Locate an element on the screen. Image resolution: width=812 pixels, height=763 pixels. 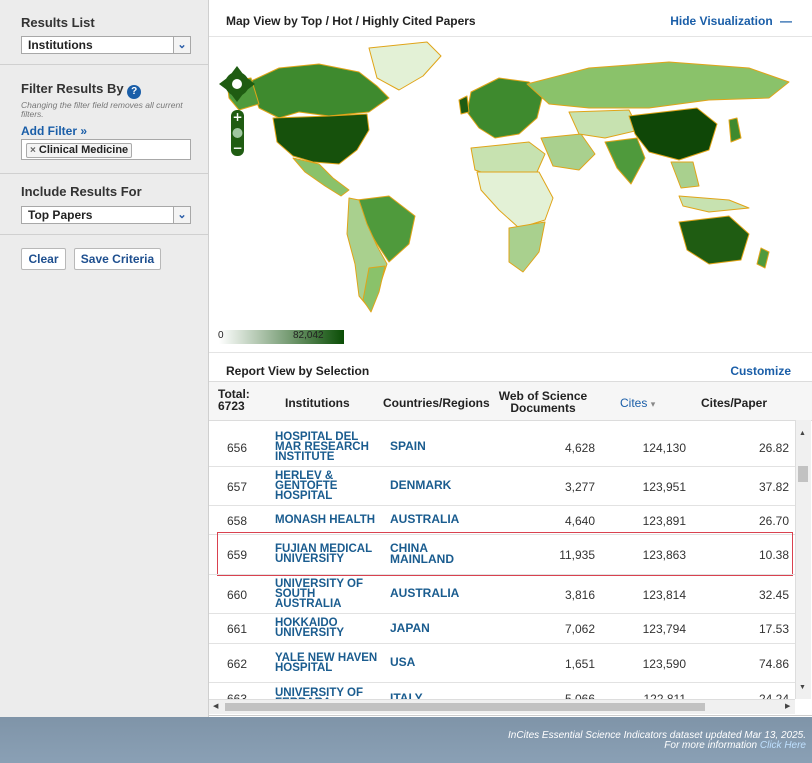
documents-cell: 11,935 is located at coordinates (577, 555).